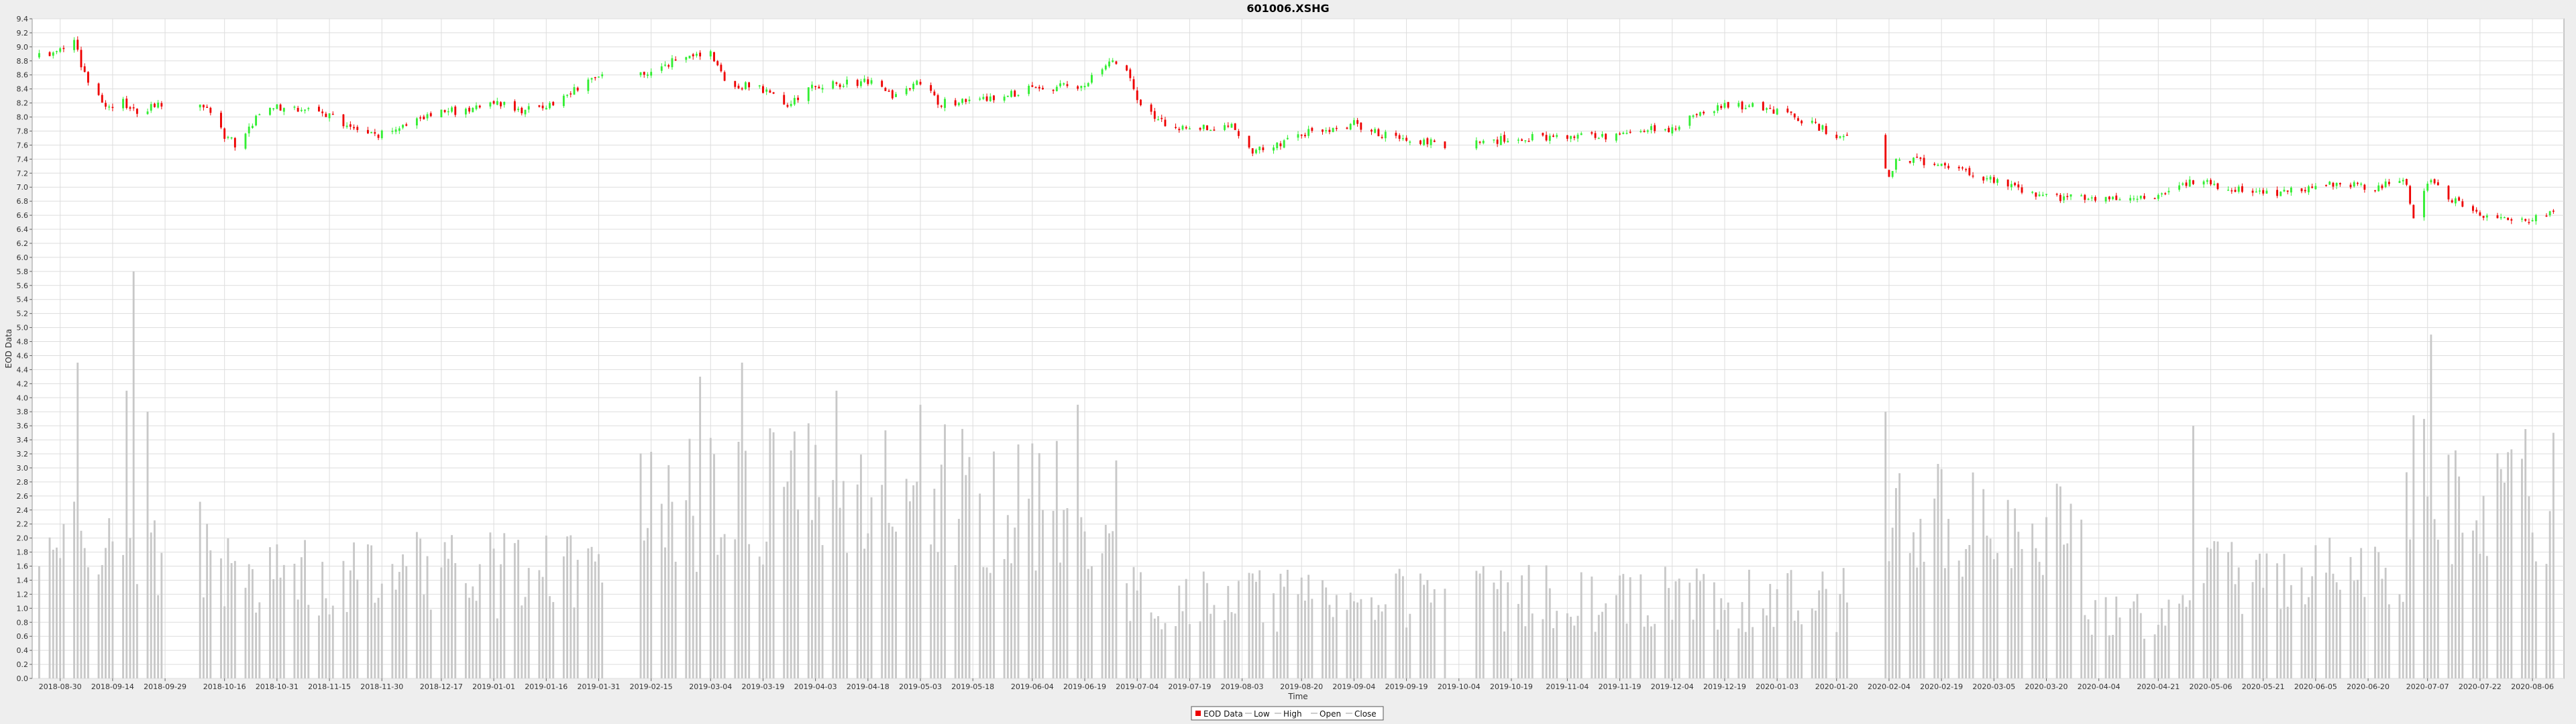  What do you see at coordinates (23, 159) in the screenshot?
I see `y-tick-label: 7.4` at bounding box center [23, 159].